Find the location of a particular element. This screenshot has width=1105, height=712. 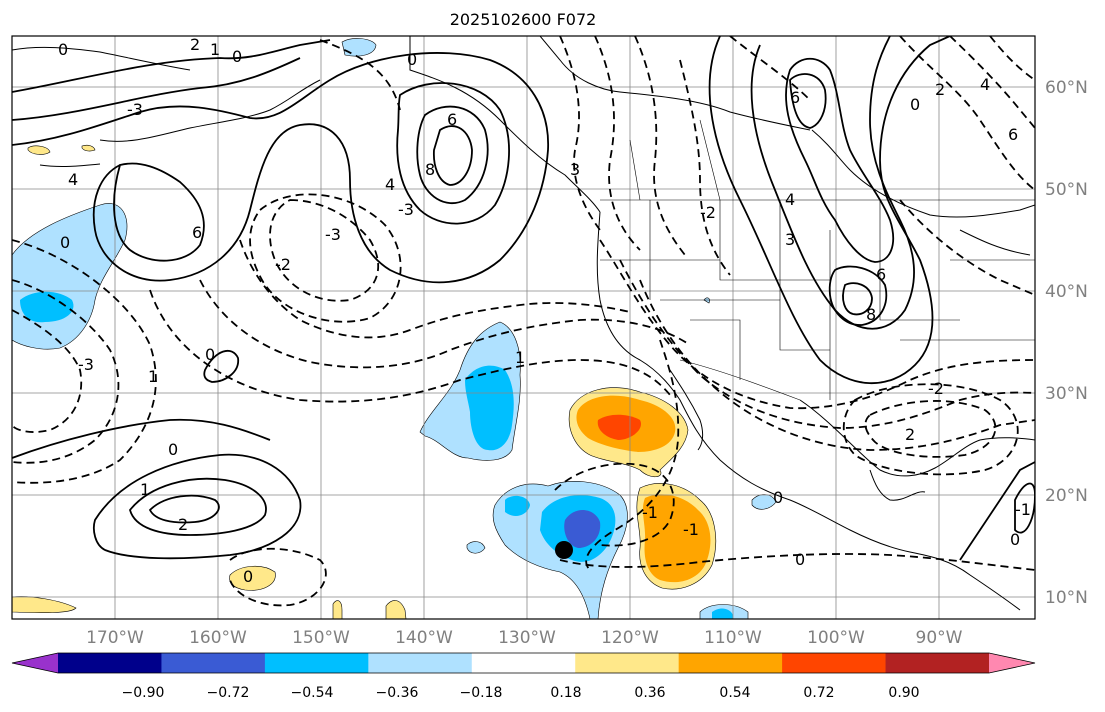

lon-label-140w: 140°W is located at coordinates (424, 638).